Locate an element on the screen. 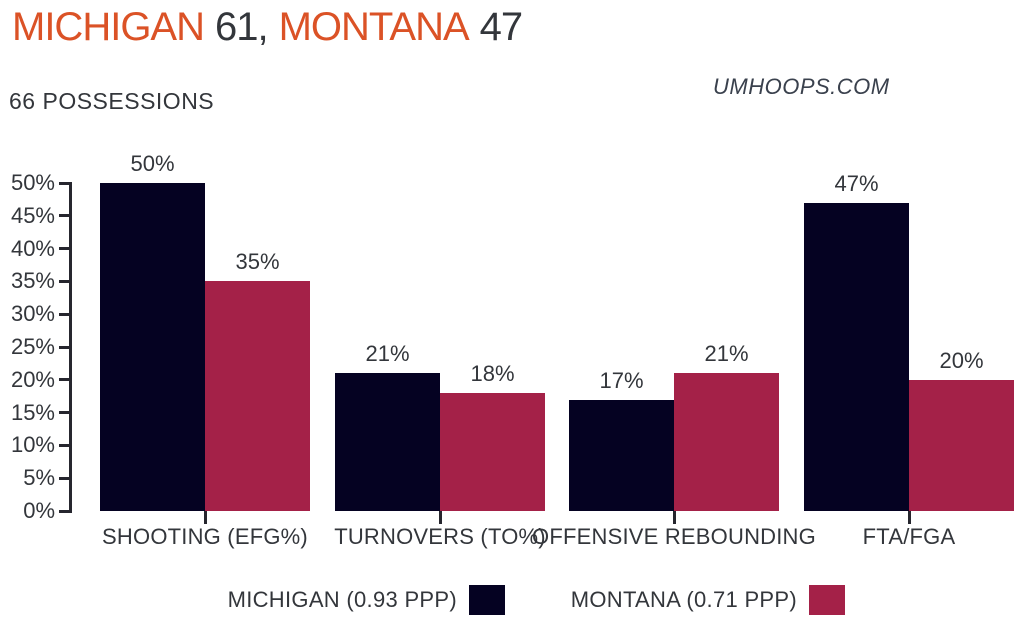 The image size is (1024, 622). y-tick-label: 45% is located at coordinates (32, 215).